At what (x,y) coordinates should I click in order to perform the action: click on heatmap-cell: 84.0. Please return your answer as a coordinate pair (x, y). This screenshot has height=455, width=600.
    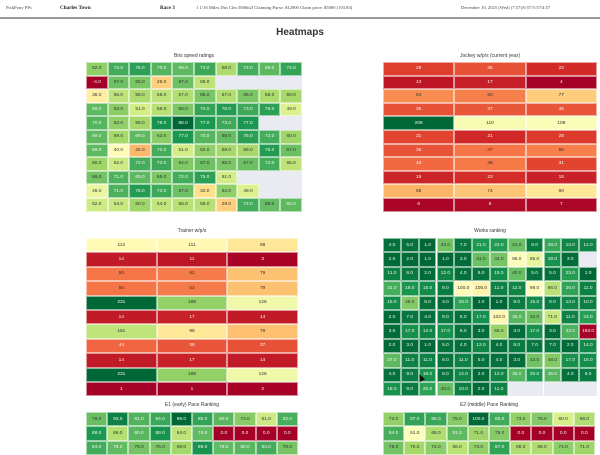
    Looking at the image, I should click on (394, 433).